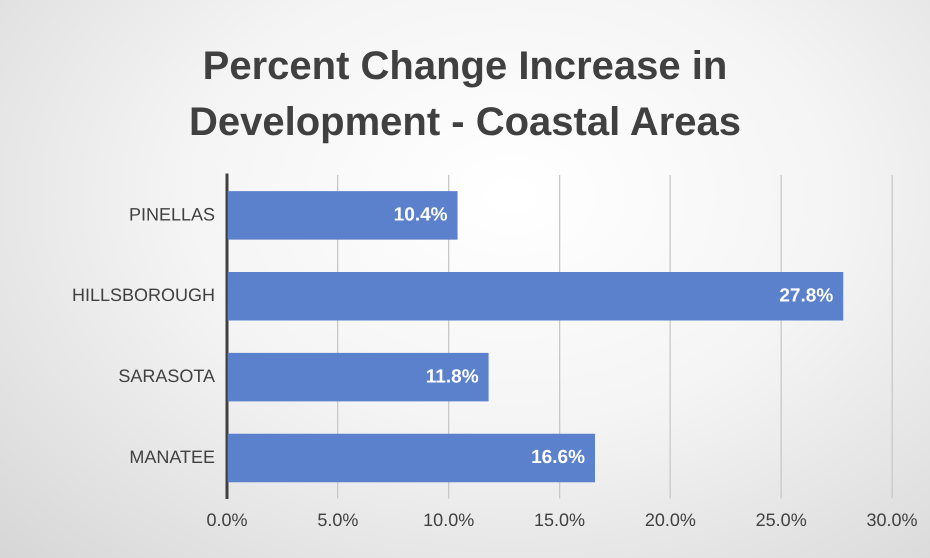 The image size is (930, 558). Describe the element at coordinates (670, 520) in the screenshot. I see `x-tick-label: 20.0%` at that location.